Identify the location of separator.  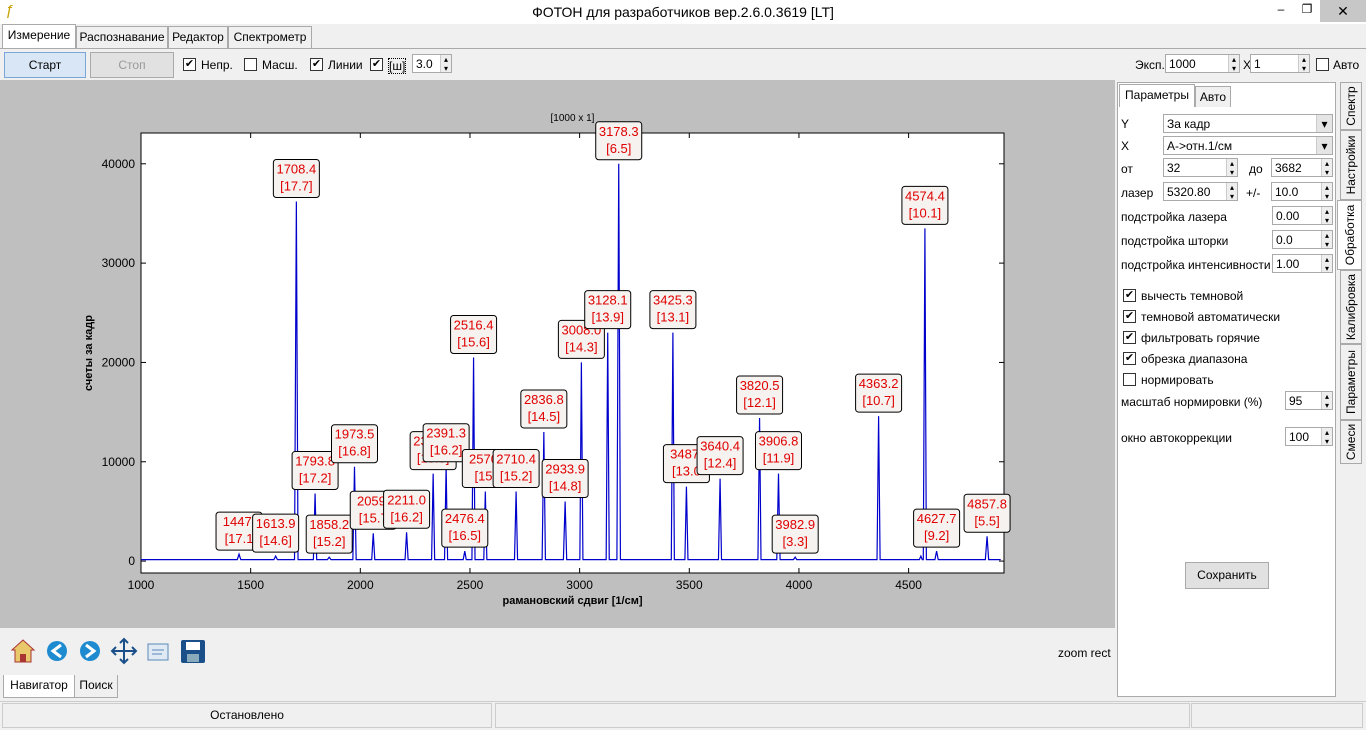
(683, 48).